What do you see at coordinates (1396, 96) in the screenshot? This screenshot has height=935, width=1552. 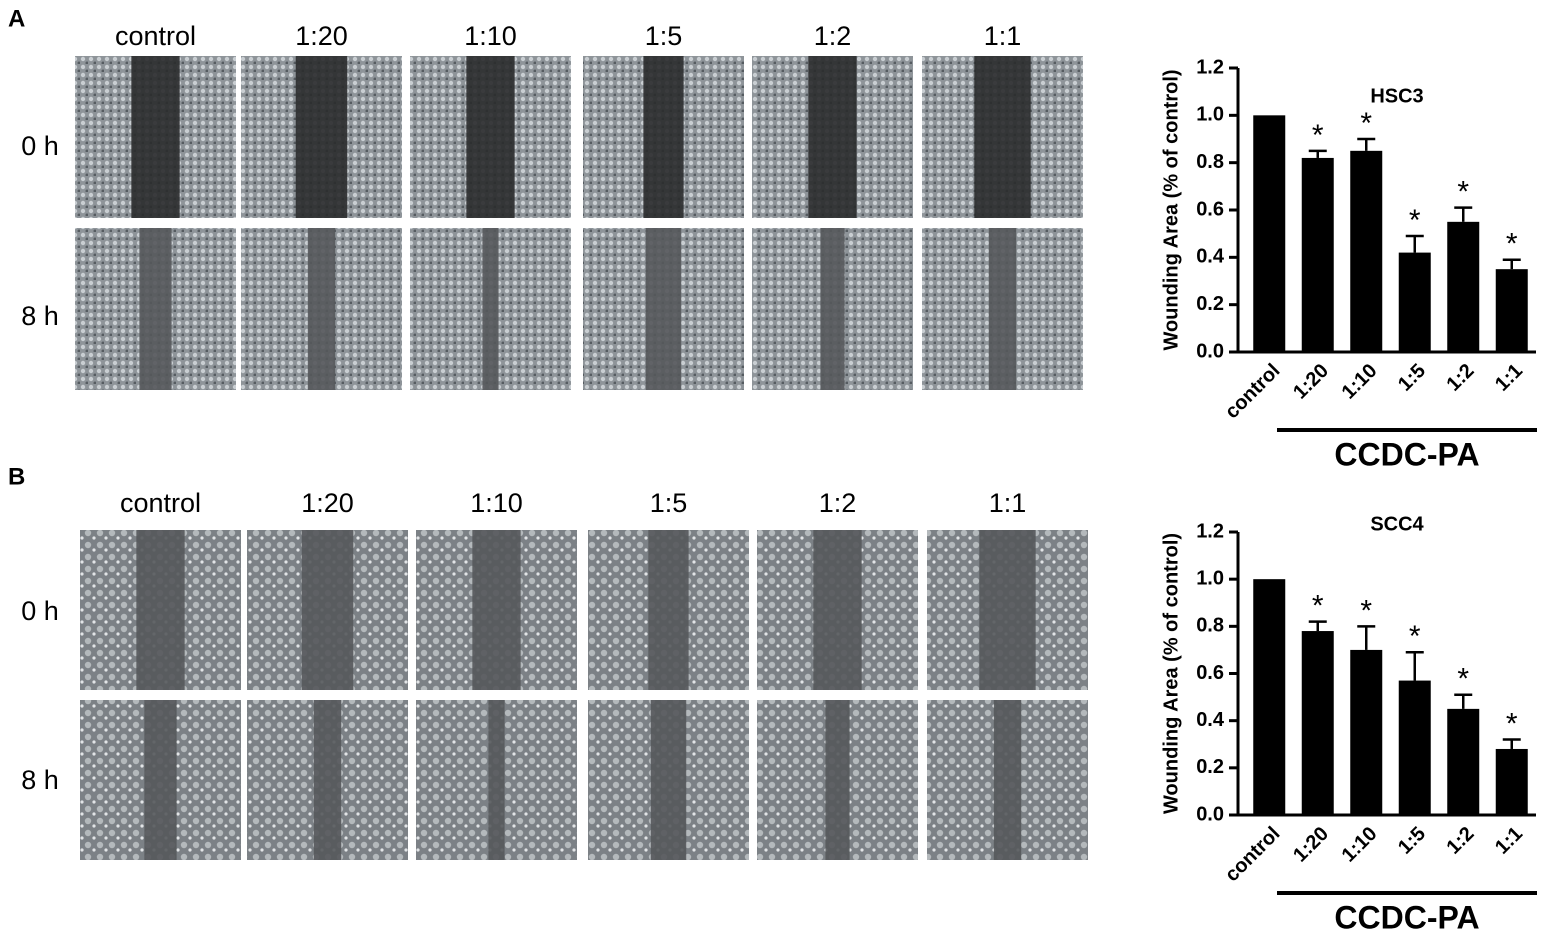 I see `chart-title: HSC3` at bounding box center [1396, 96].